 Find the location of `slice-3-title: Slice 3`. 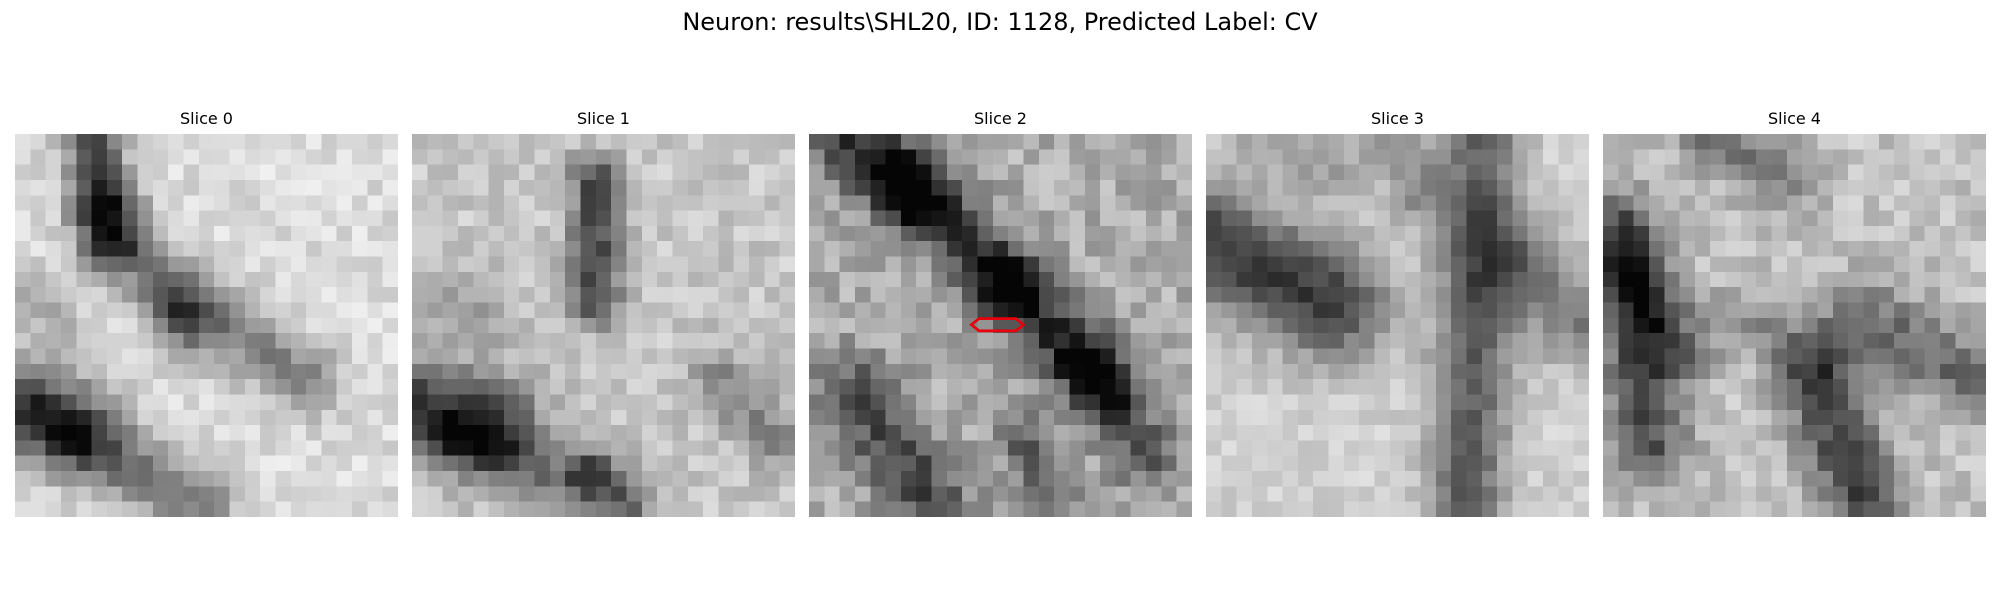

slice-3-title: Slice 3 is located at coordinates (1397, 118).